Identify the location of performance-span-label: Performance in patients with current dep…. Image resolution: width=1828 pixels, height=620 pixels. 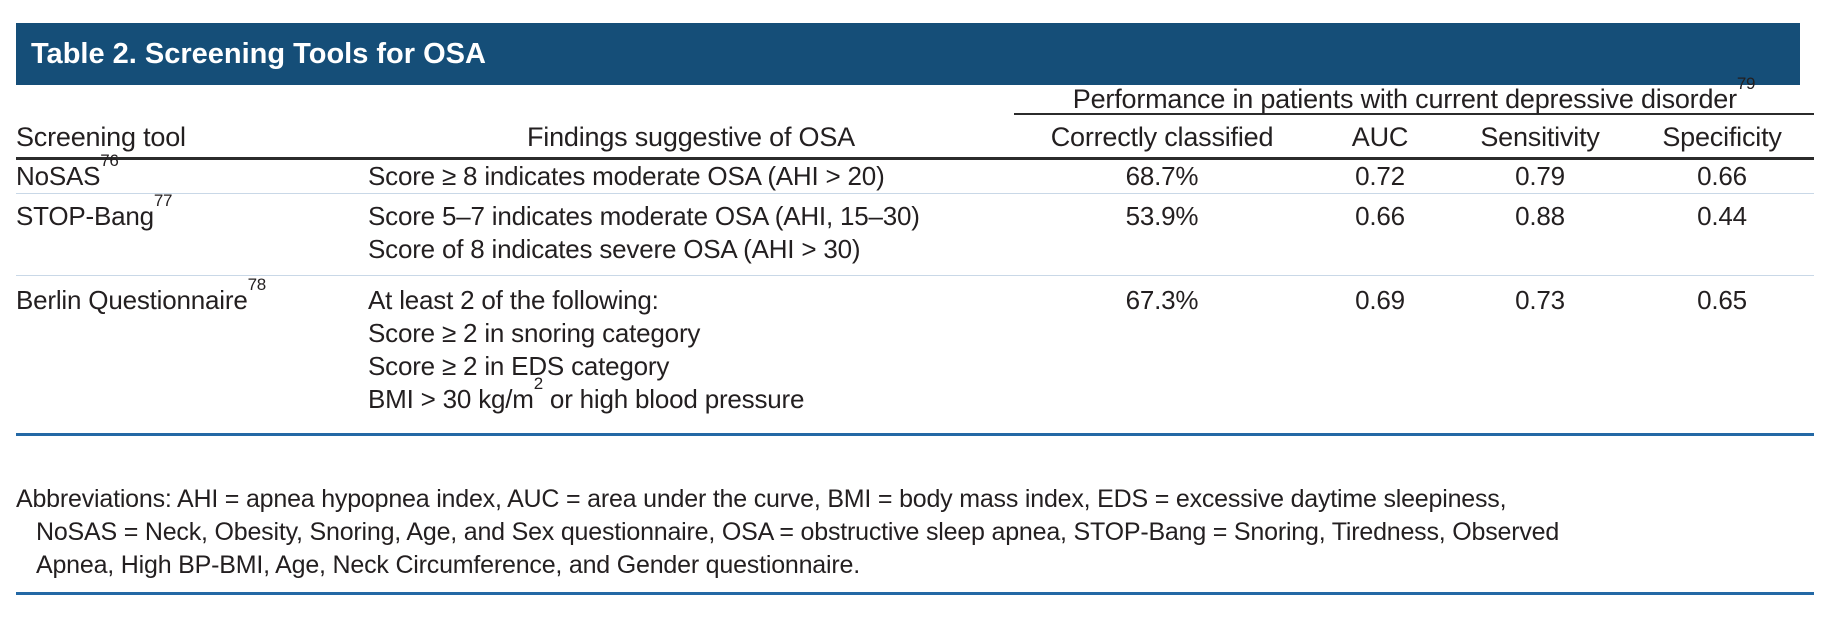
(1404, 99).